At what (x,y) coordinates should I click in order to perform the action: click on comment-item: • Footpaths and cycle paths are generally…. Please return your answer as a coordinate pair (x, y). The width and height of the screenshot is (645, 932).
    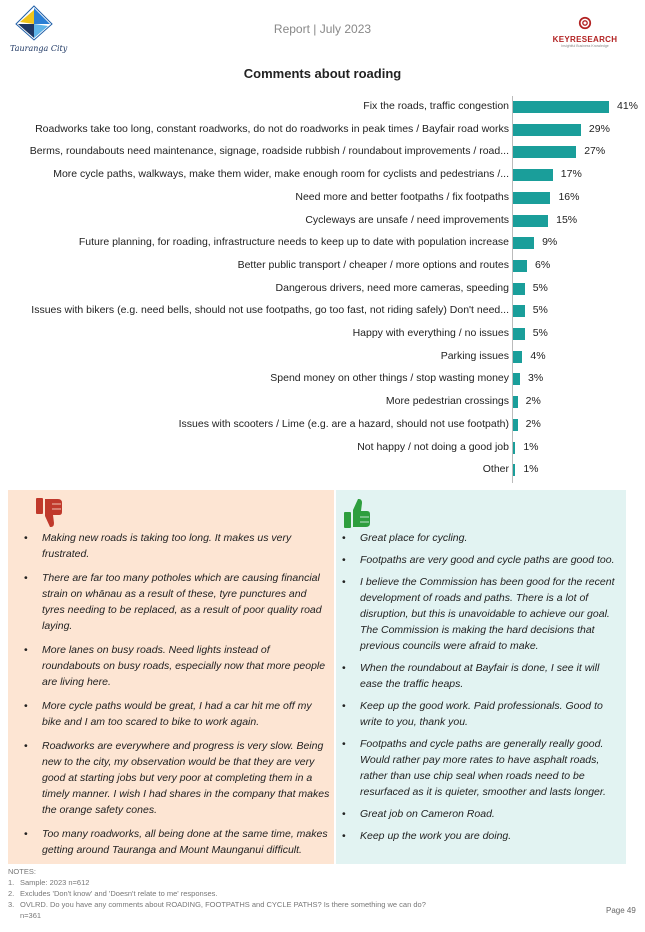
    Looking at the image, I should click on (481, 768).